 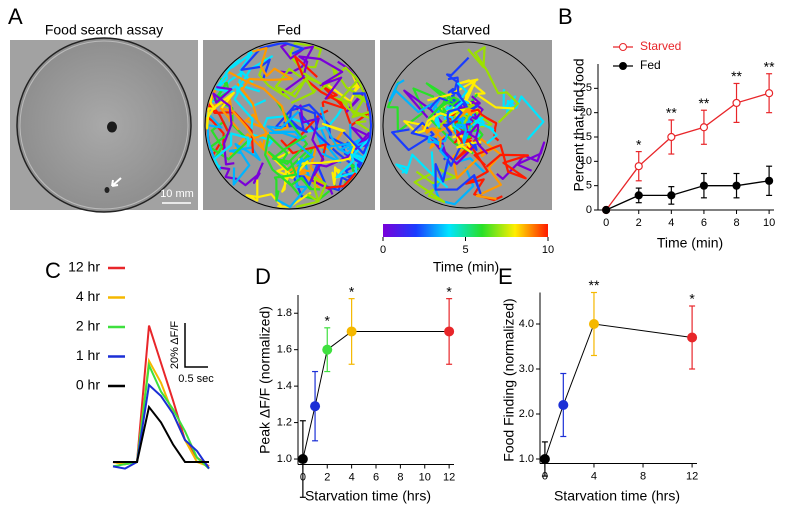 I want to click on legend-label: 2 hr, so click(x=88, y=326).